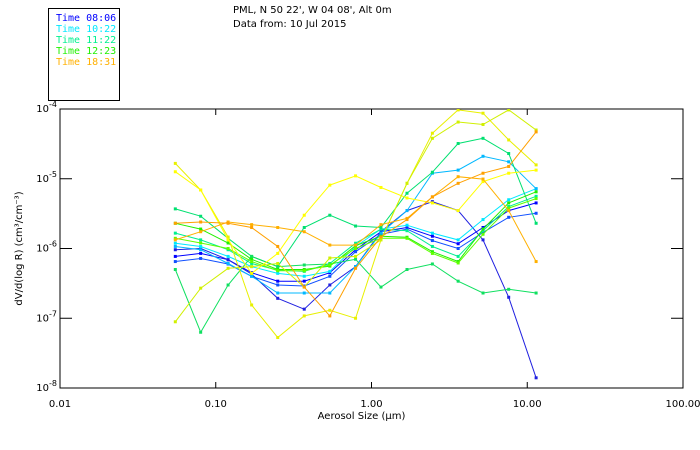 The image size is (700, 450). I want to click on legend-item-3: Time 12:23, so click(86, 51).